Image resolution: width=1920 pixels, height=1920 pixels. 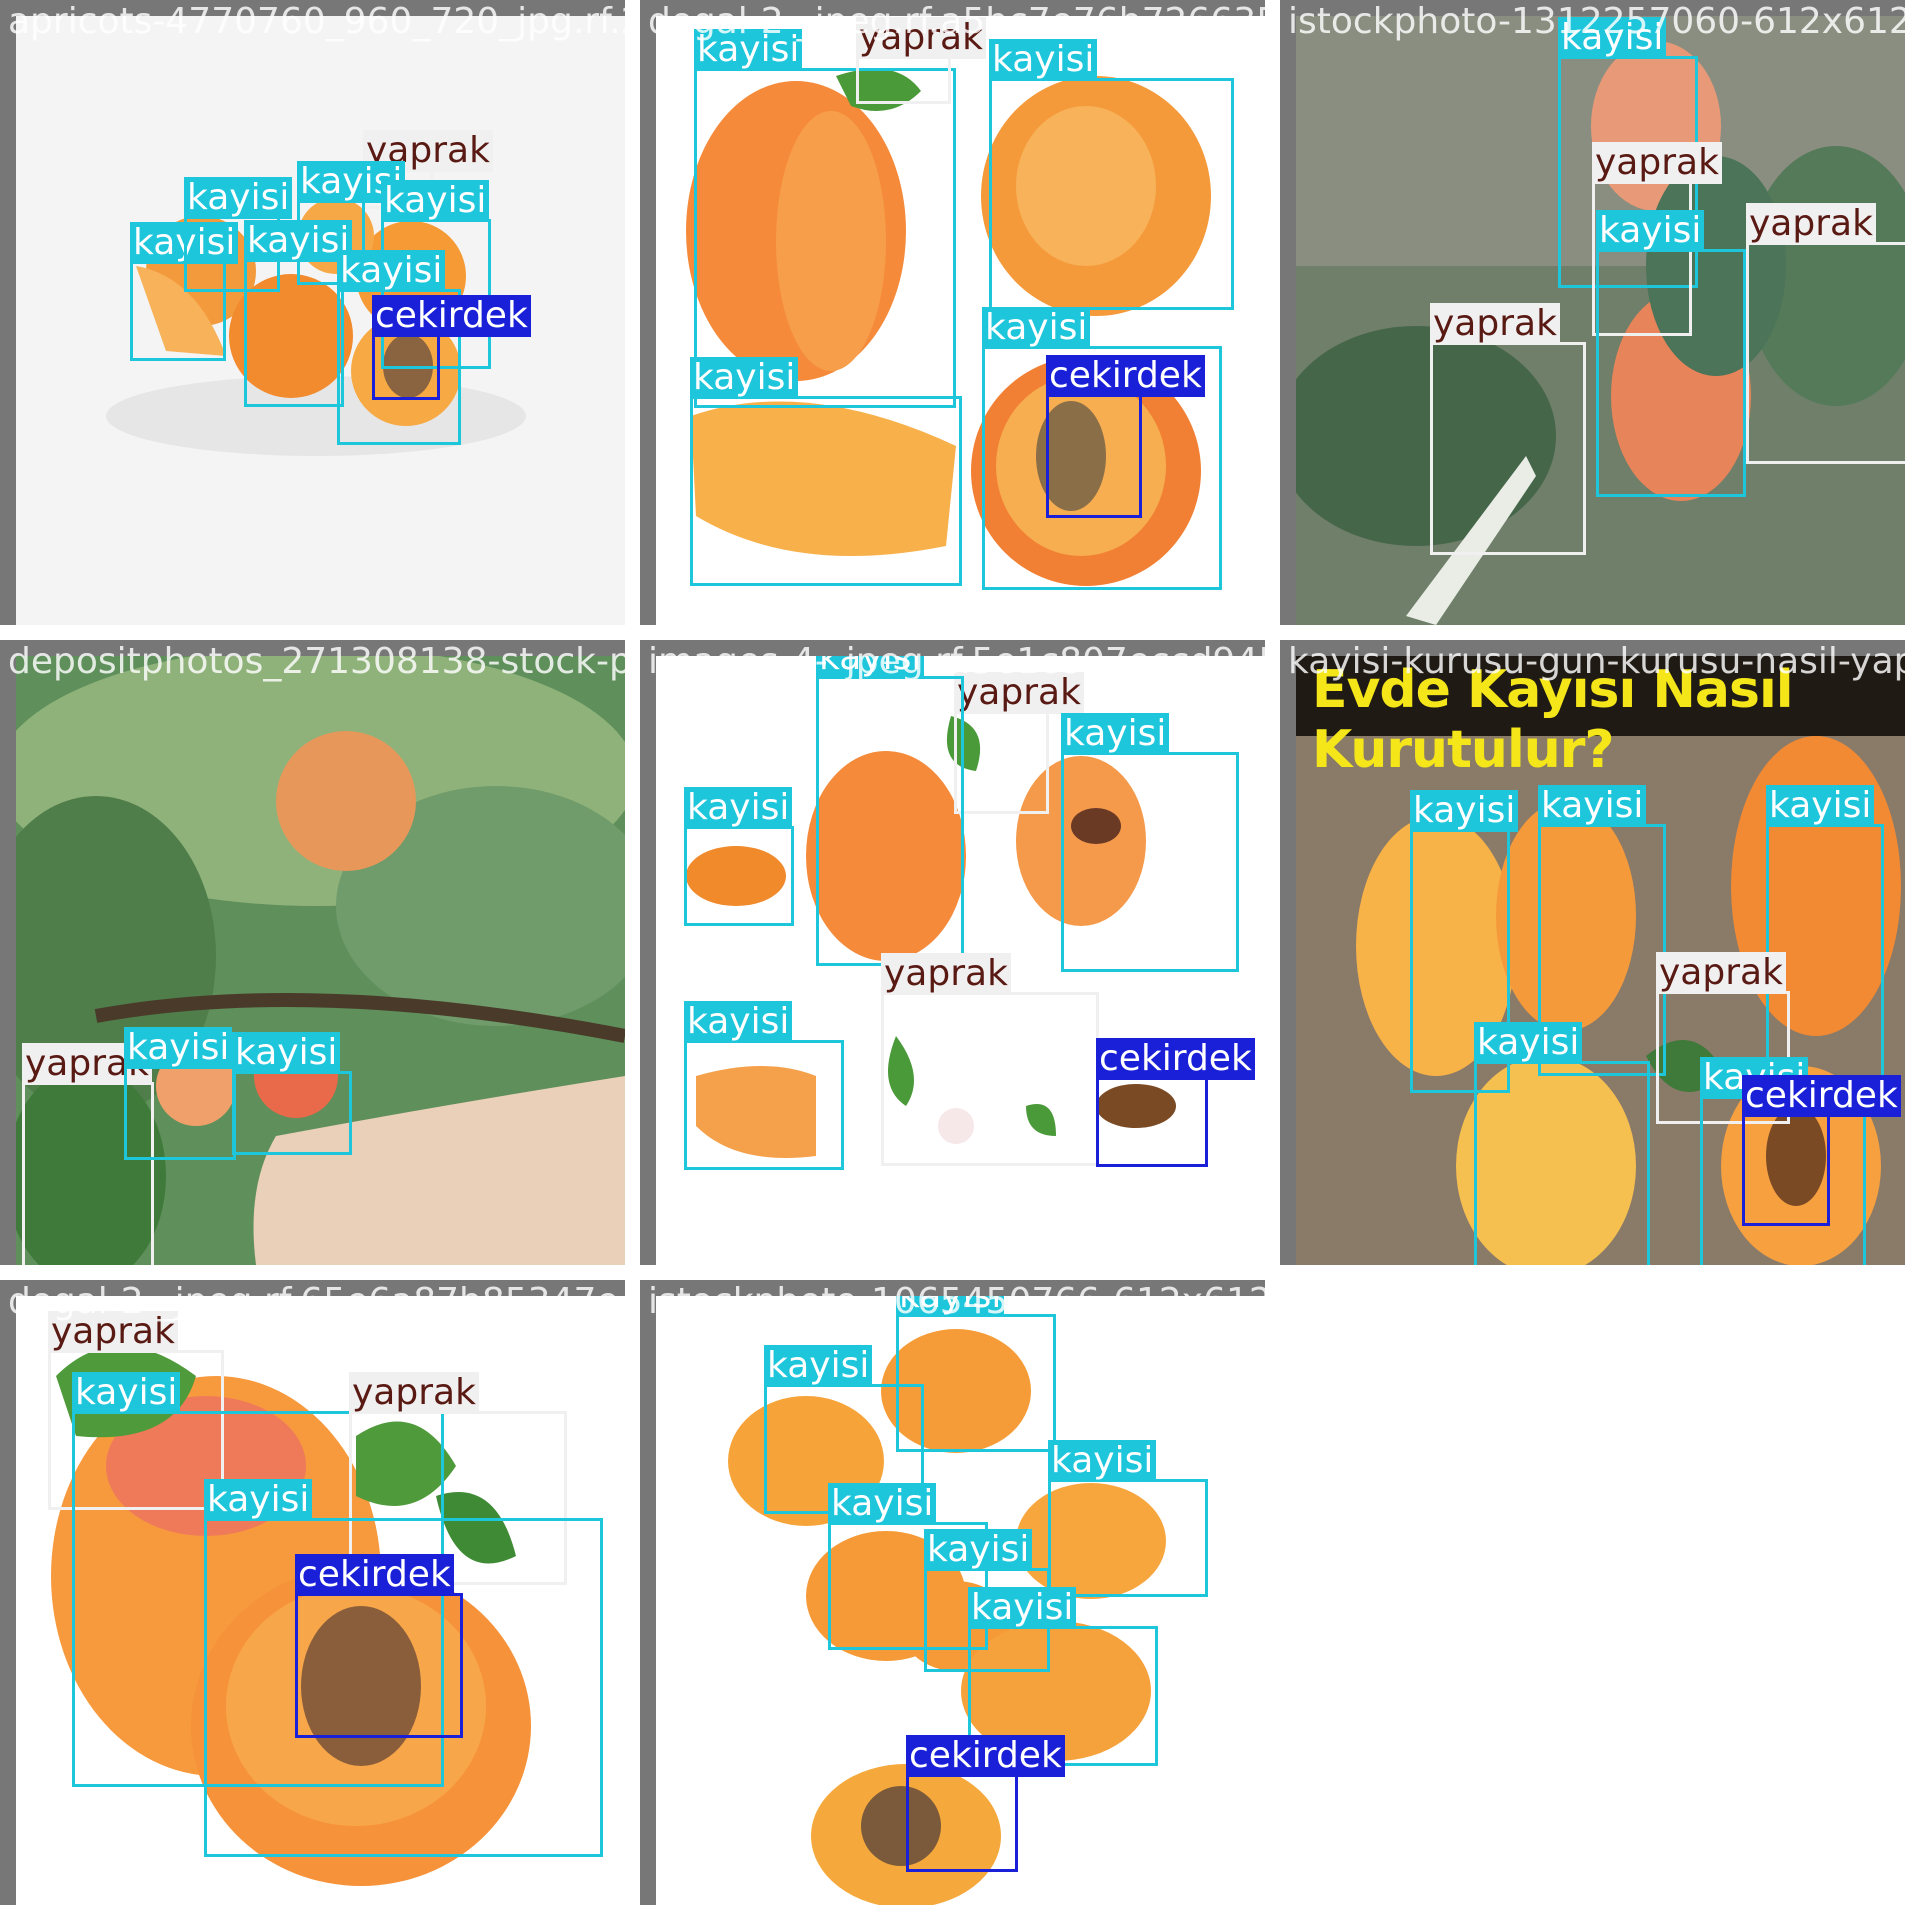 I want to click on apricot-halves-image, so click(x=960, y=320).